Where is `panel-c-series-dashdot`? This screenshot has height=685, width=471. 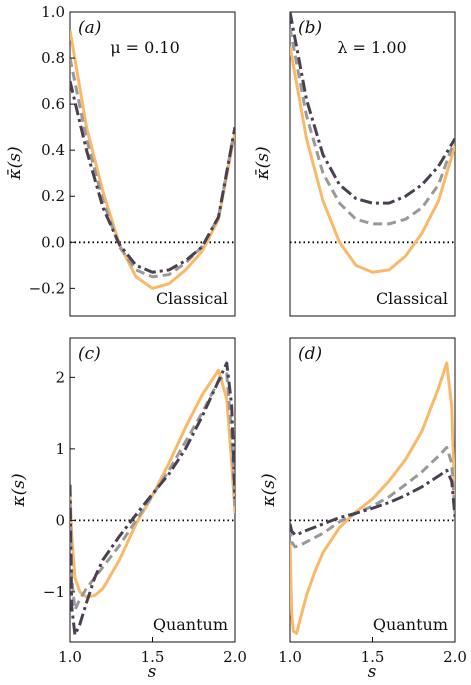
panel-c-series-dashdot is located at coordinates (152, 499).